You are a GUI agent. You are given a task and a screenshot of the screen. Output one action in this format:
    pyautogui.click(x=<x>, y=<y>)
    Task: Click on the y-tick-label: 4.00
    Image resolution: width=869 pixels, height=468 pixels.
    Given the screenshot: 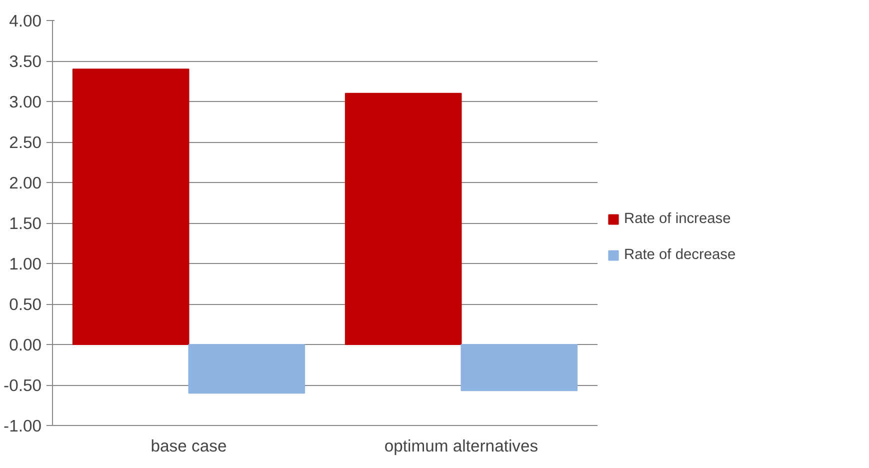 What is the action you would take?
    pyautogui.click(x=25, y=21)
    